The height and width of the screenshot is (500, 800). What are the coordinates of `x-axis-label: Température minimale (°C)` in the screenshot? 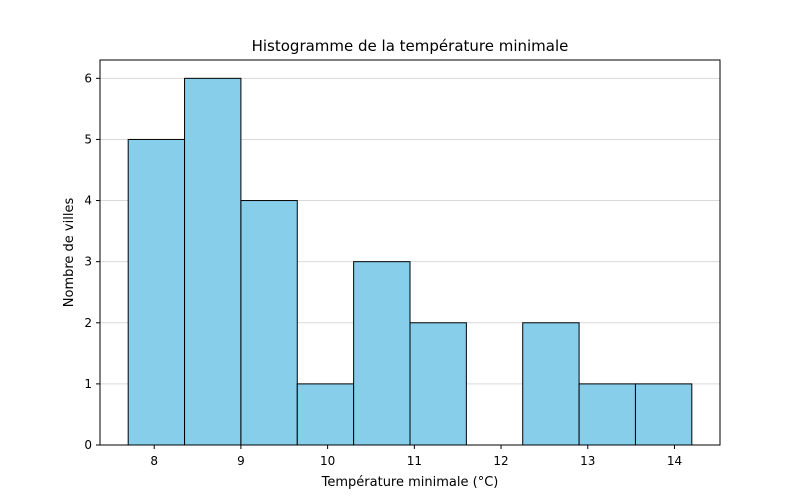 It's located at (410, 482).